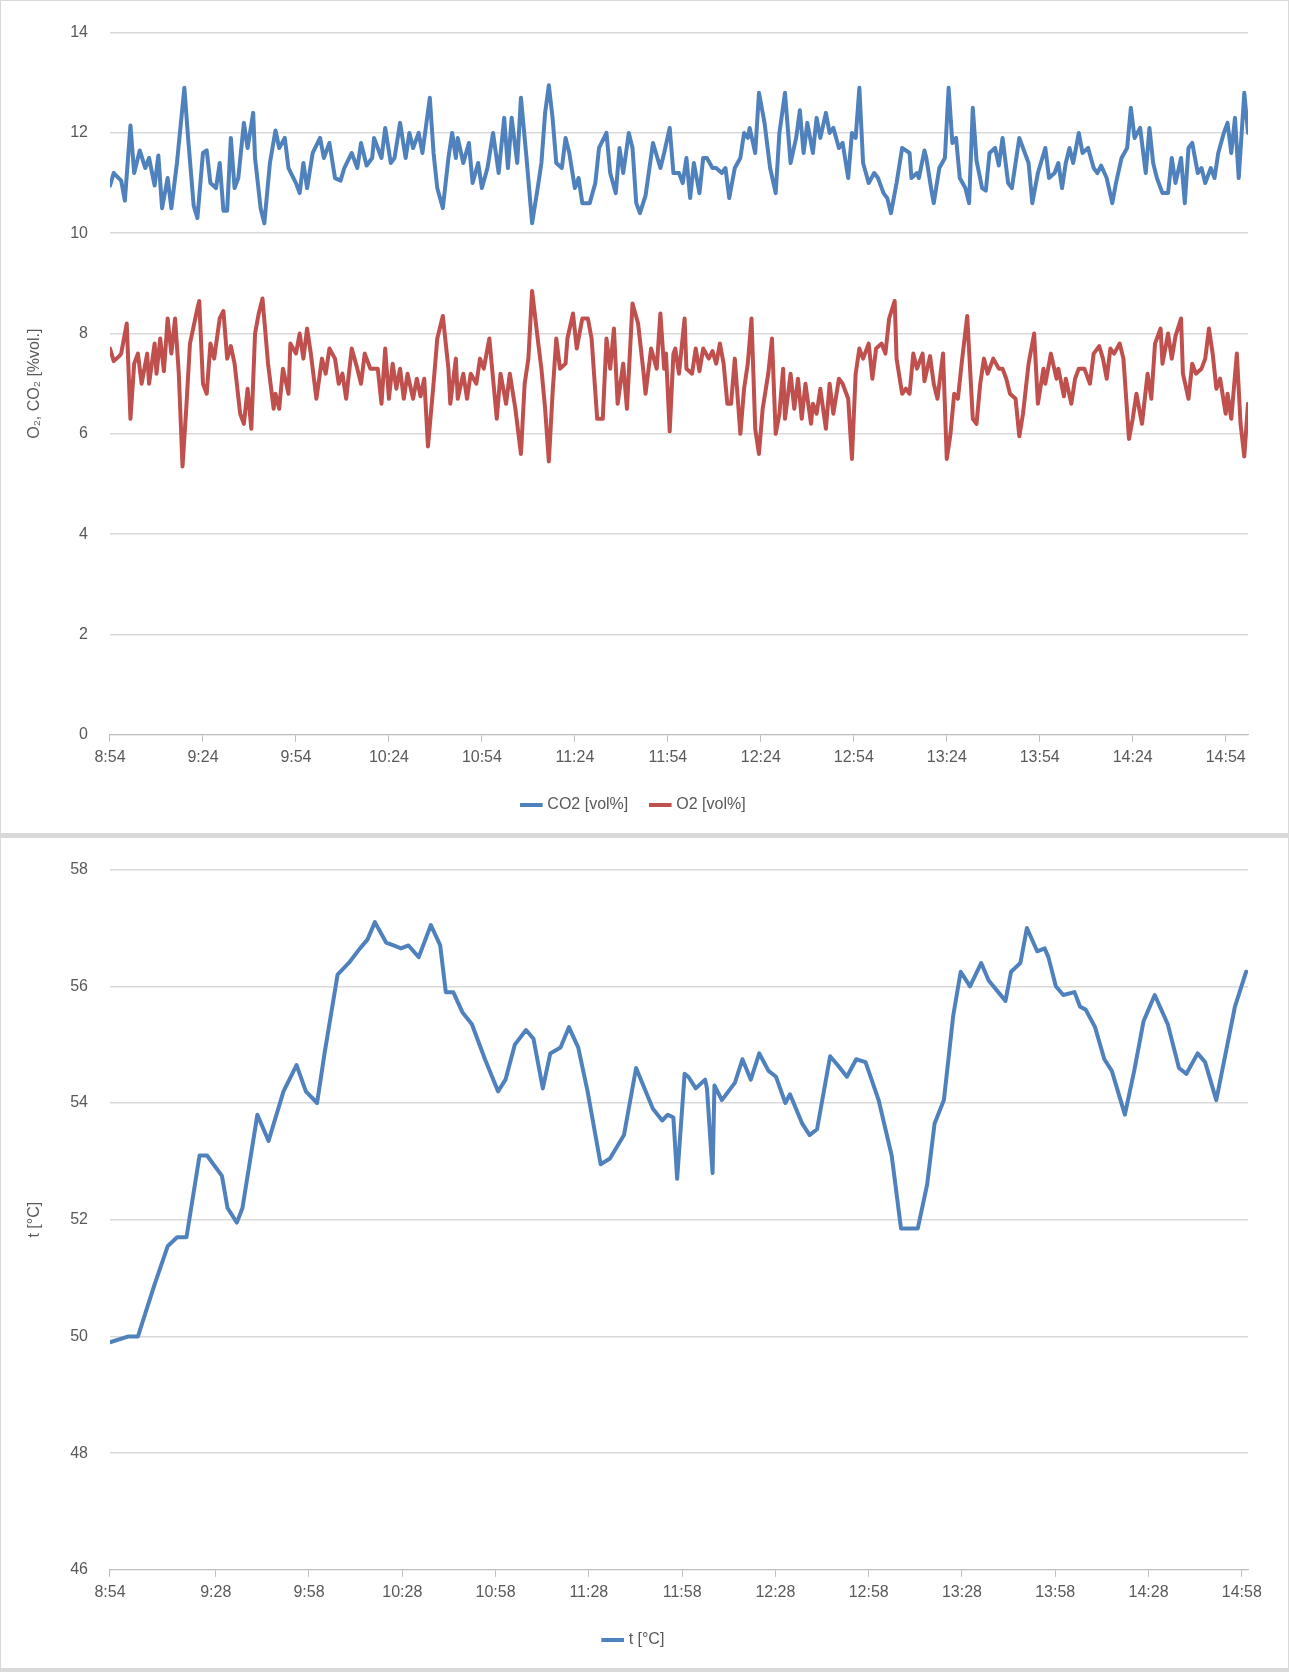 This screenshot has width=1289, height=1675. Describe the element at coordinates (84, 633) in the screenshot. I see `y-tick-label: 2` at that location.